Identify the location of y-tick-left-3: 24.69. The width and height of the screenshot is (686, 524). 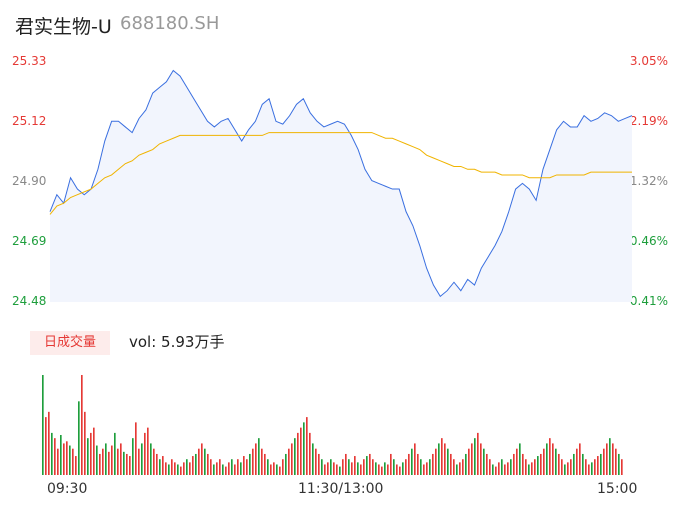
(29, 241).